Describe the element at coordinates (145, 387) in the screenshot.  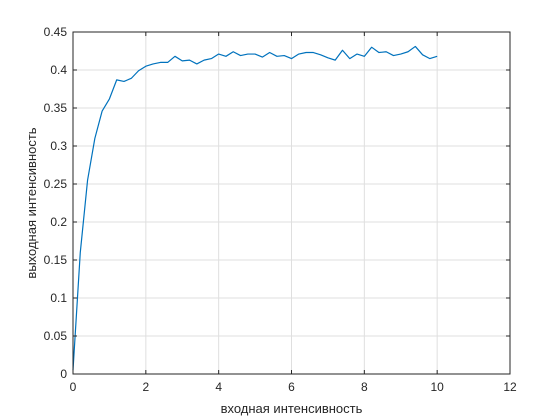
I see `x-tick-label: 2` at that location.